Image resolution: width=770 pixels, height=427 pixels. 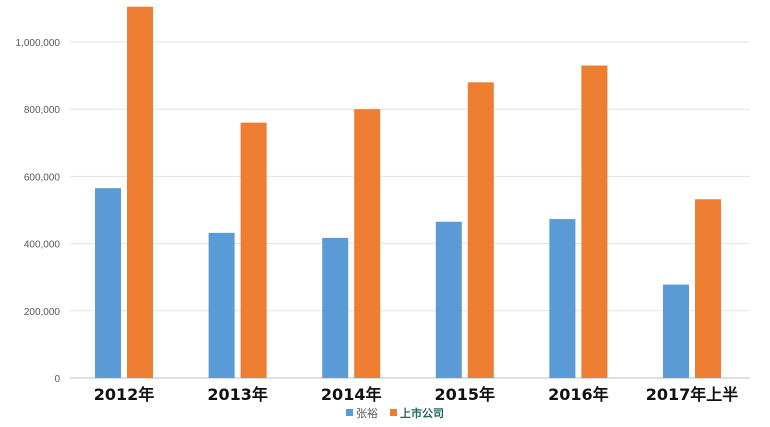 I want to click on x-tick-label: 2015年, so click(x=465, y=394).